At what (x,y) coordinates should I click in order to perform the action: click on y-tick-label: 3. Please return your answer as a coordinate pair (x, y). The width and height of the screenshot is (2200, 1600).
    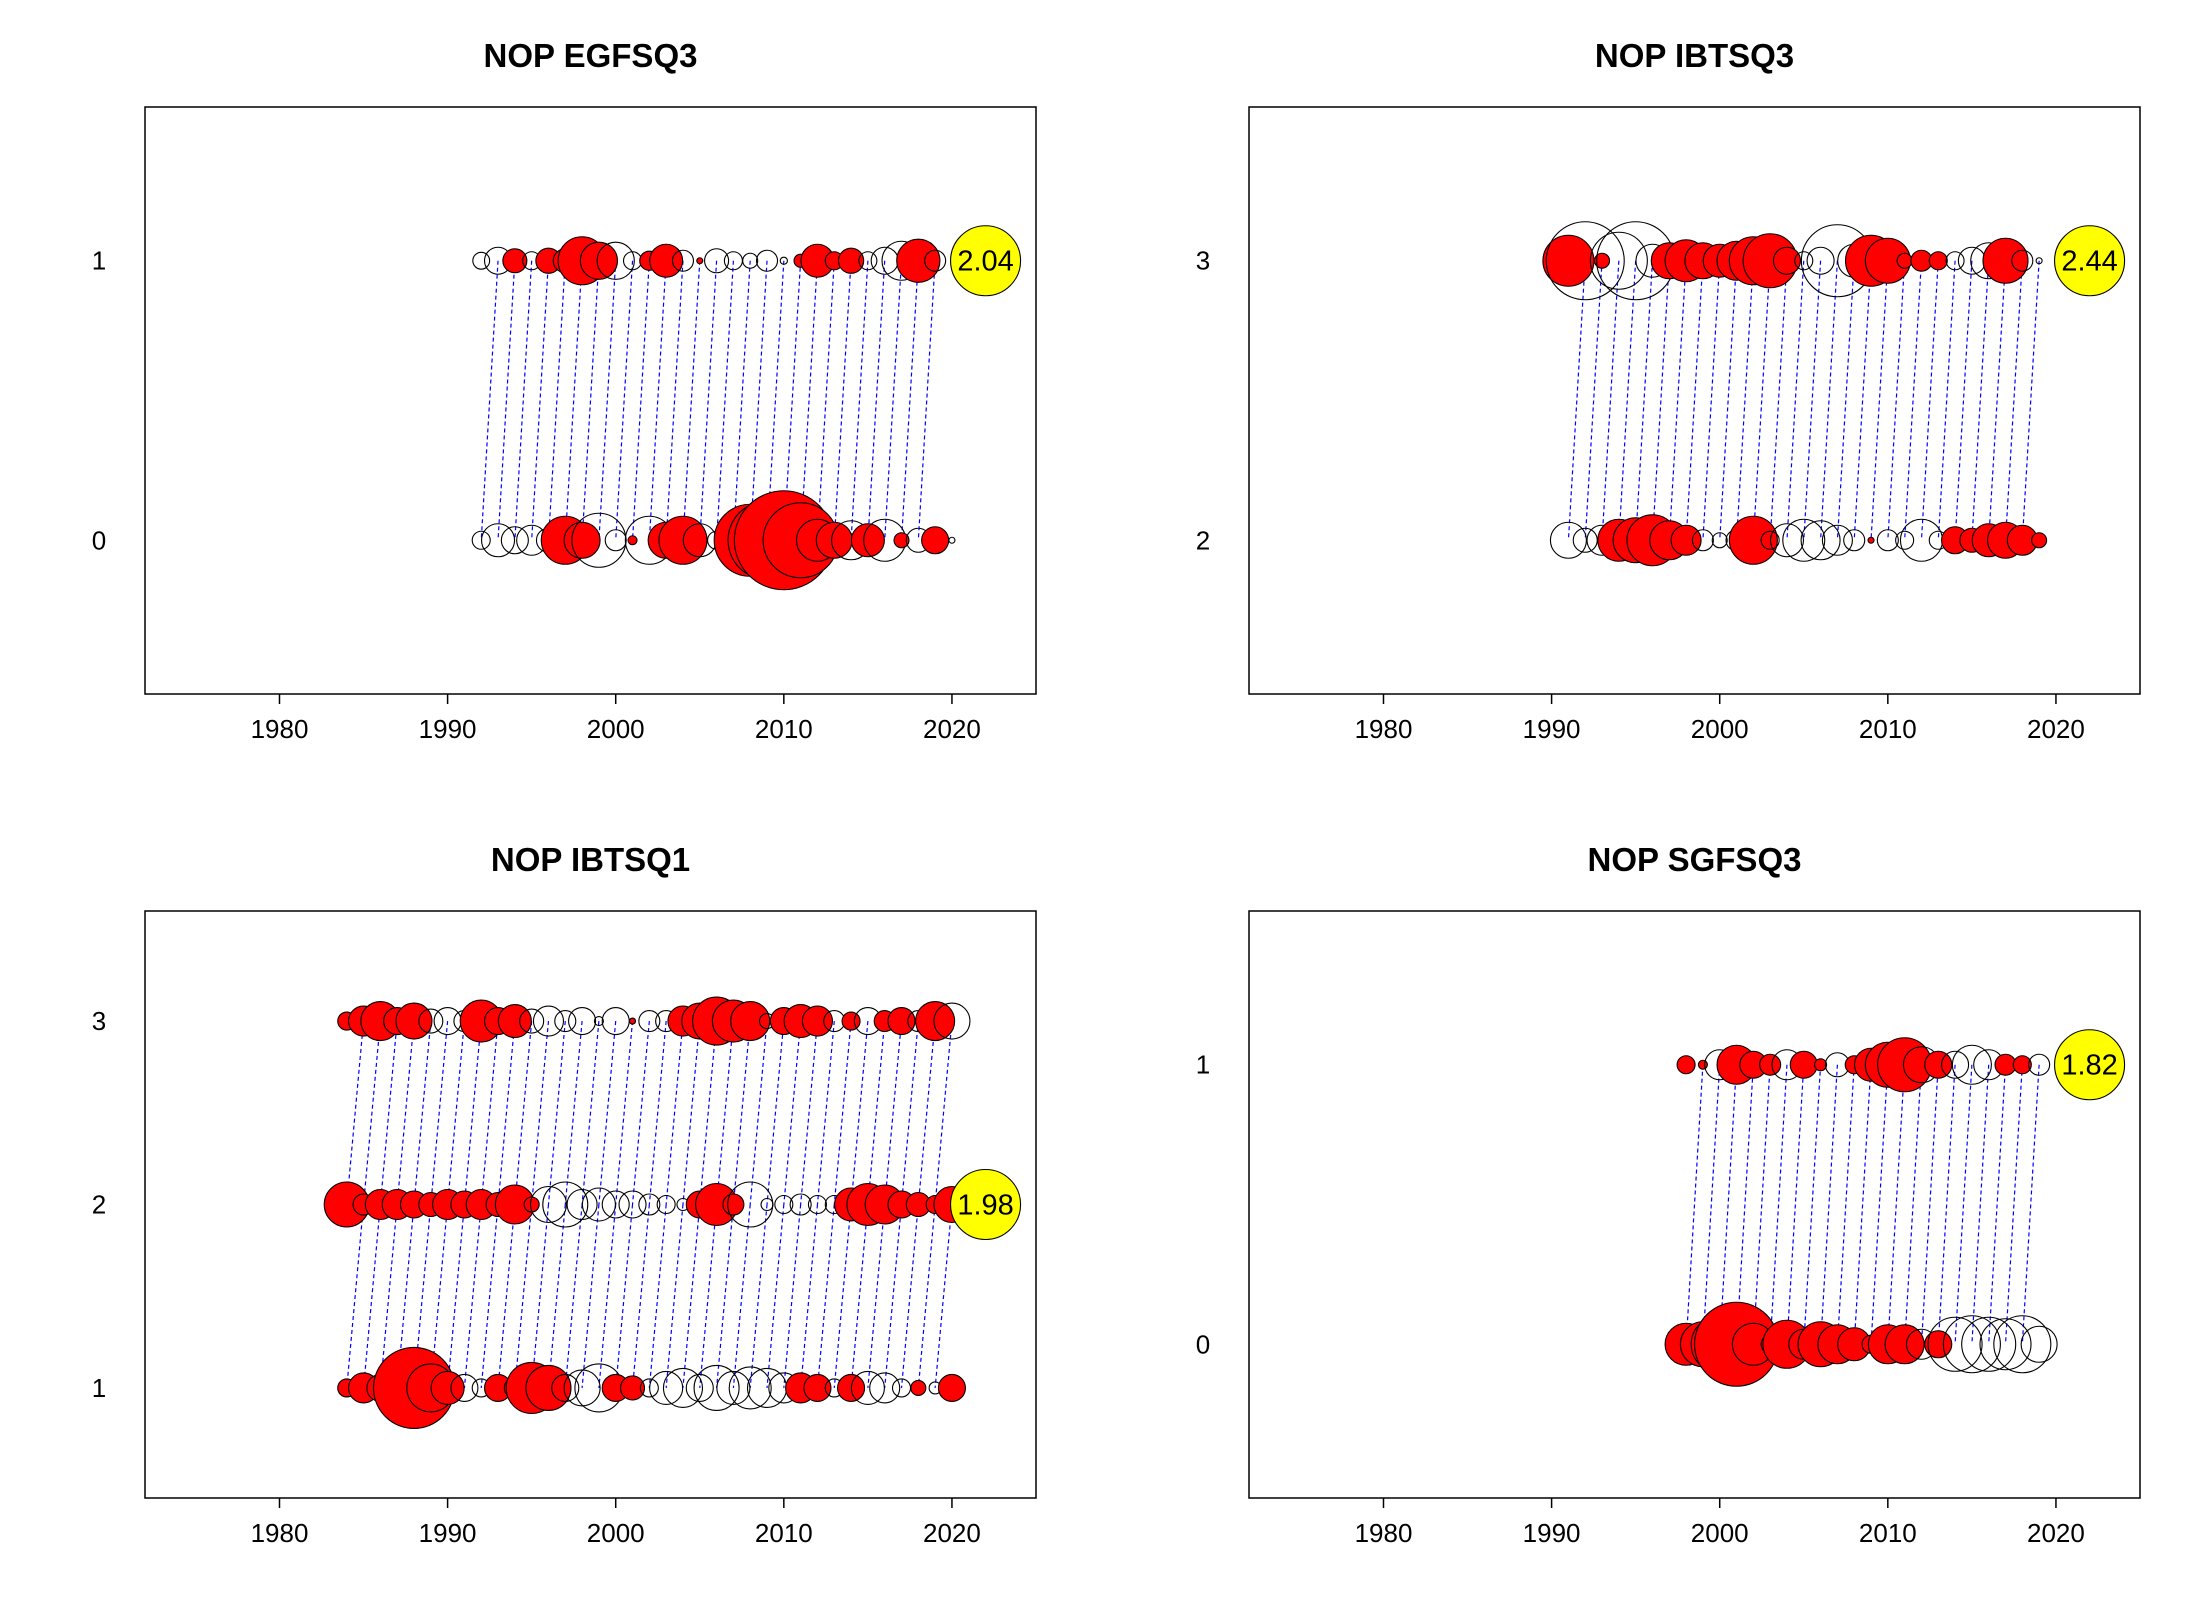
    Looking at the image, I should click on (99, 1021).